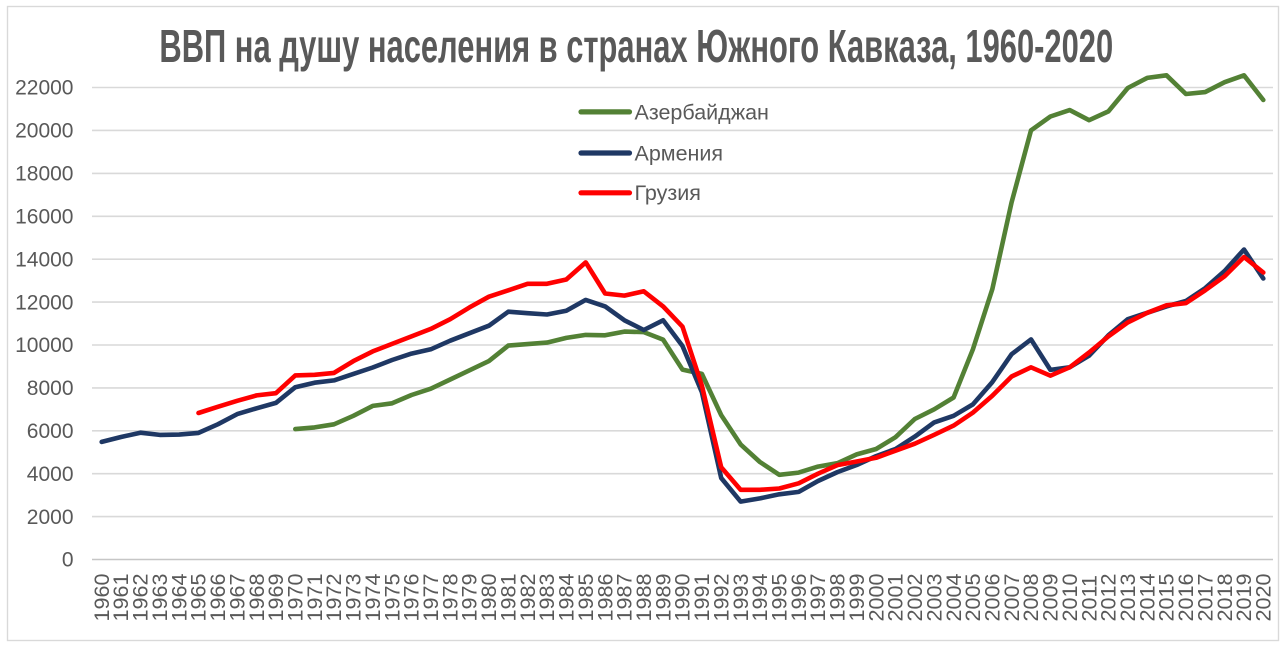  What do you see at coordinates (236, 597) in the screenshot?
I see `svg-text: 1967` at bounding box center [236, 597].